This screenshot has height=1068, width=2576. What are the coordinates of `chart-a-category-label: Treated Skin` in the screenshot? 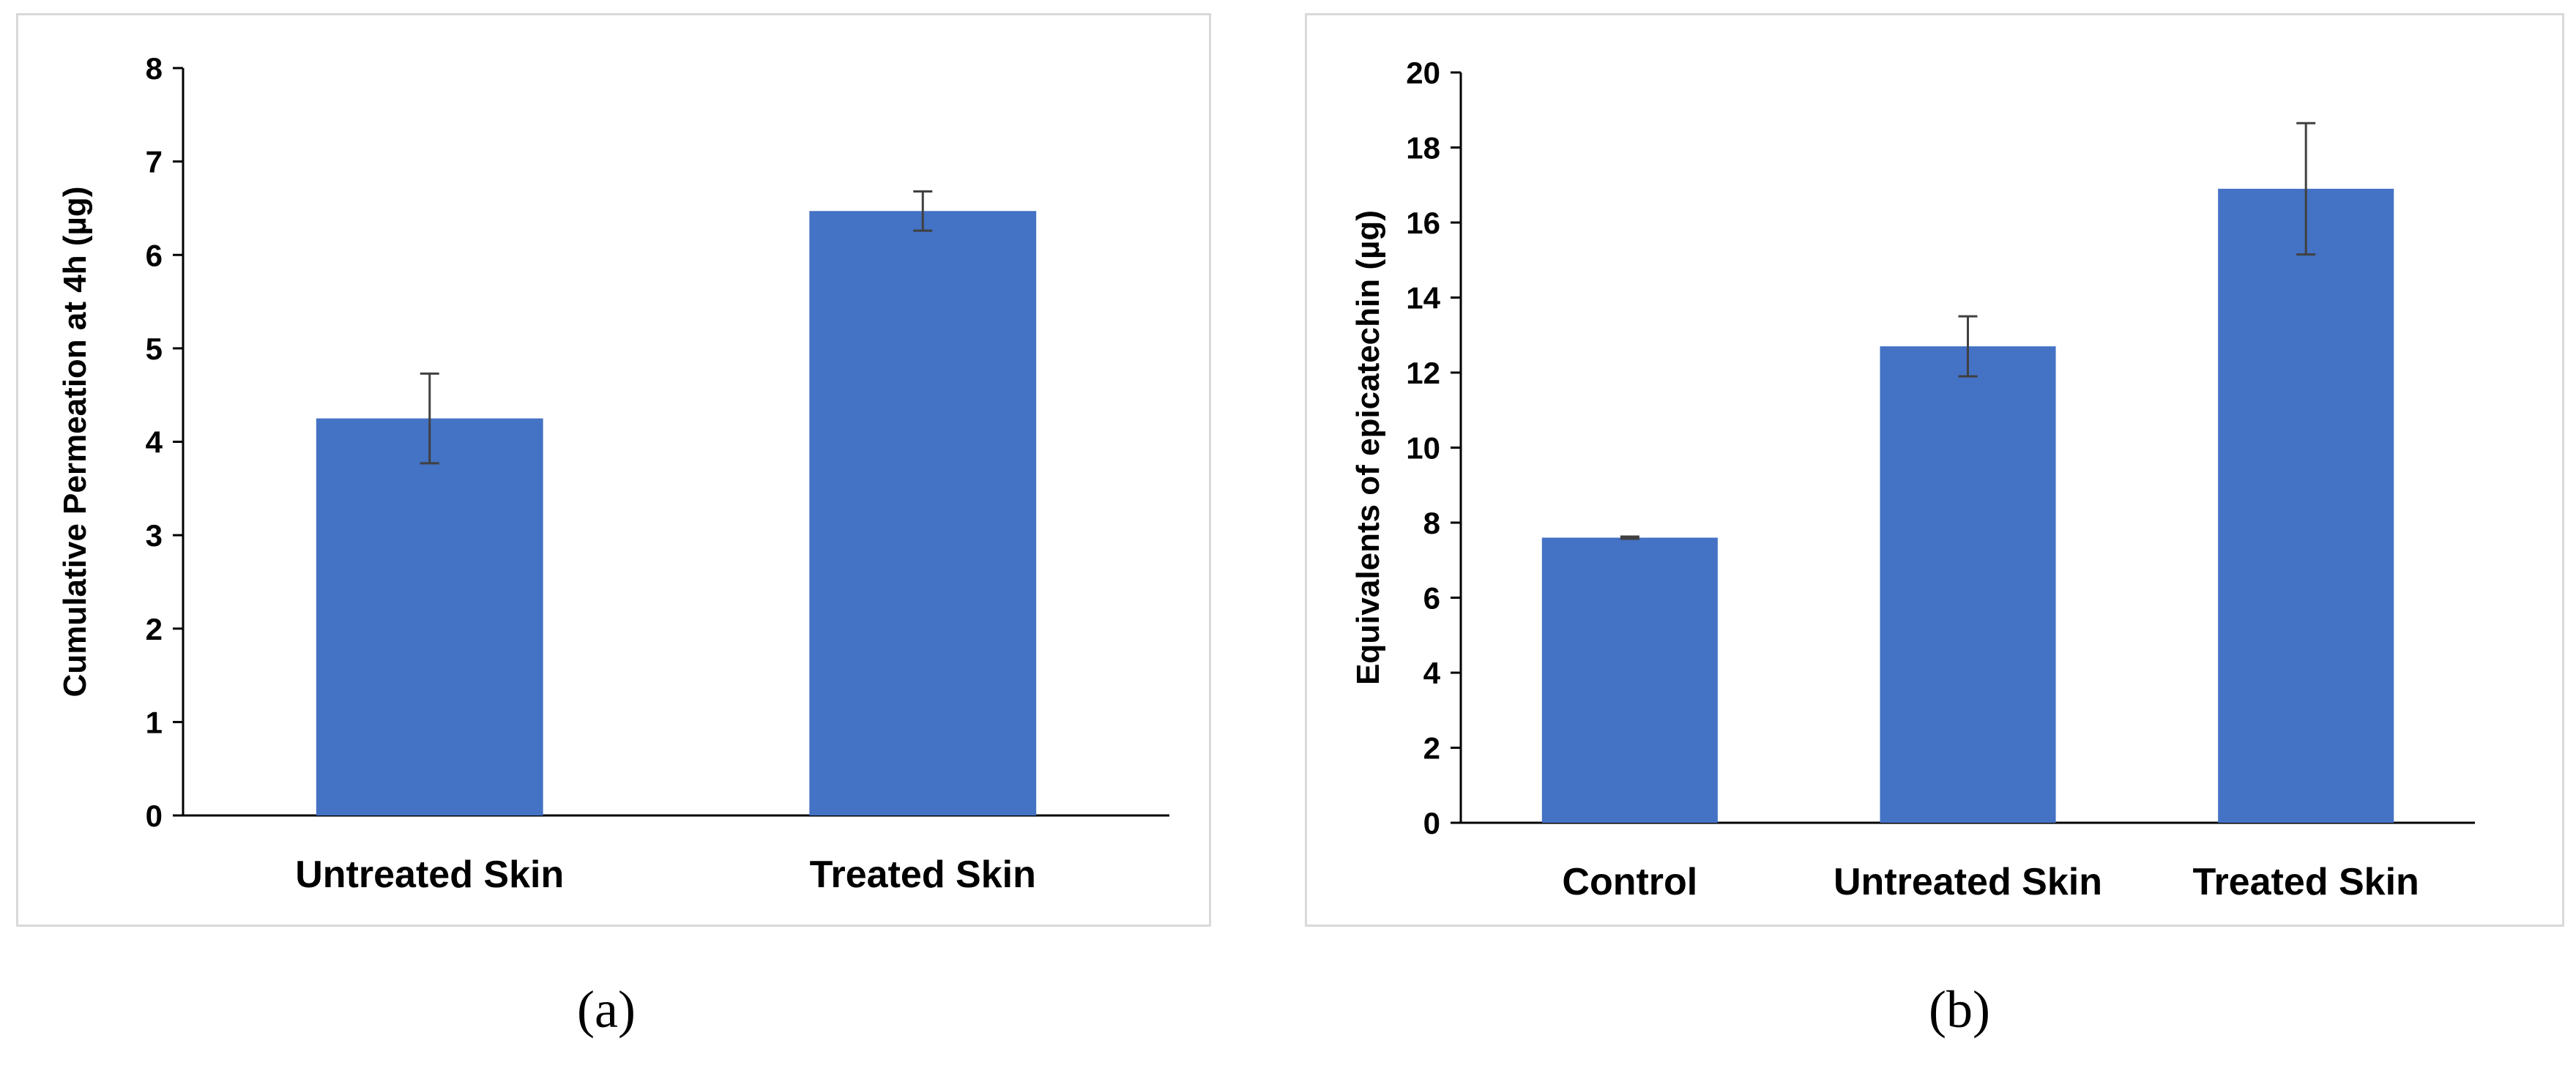 It's located at (923, 875).